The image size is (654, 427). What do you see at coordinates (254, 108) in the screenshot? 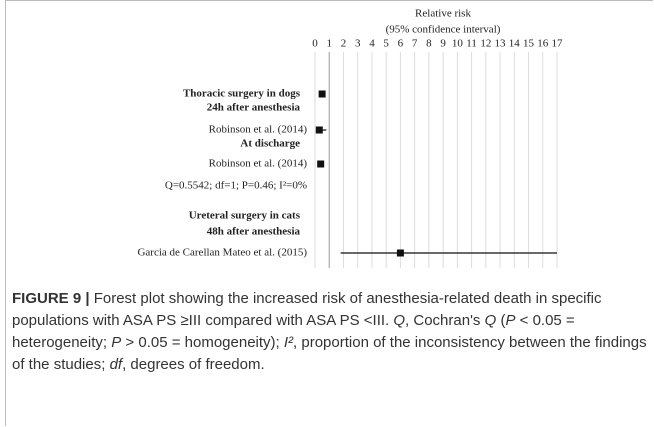
I see `row-label: 24h after anesthesia` at bounding box center [254, 108].